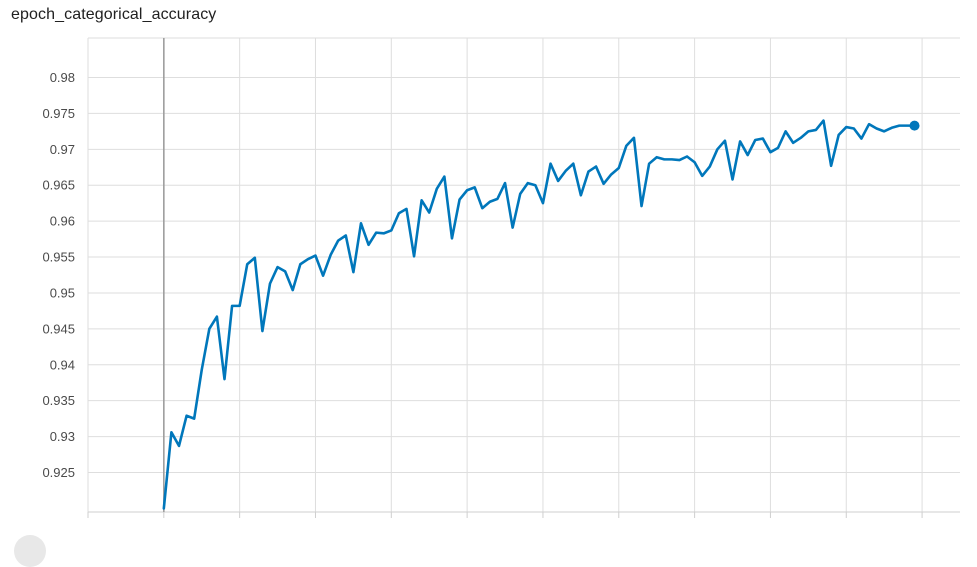  Describe the element at coordinates (62, 364) in the screenshot. I see `y-tick-label: 0.94` at that location.